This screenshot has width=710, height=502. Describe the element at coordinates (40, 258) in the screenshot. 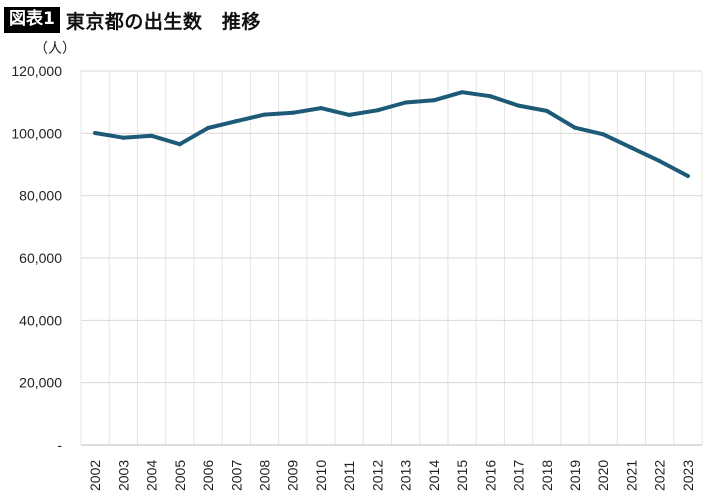

I see `y-tick-label: 60,000` at that location.